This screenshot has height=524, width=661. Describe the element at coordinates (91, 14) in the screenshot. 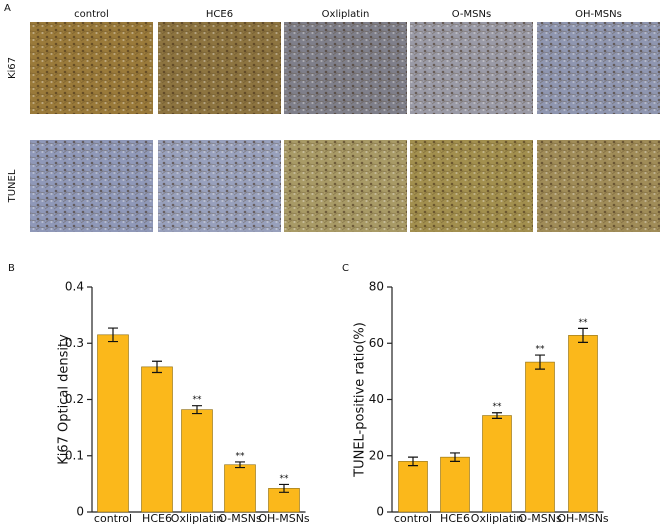

I see `column-header: control` at that location.